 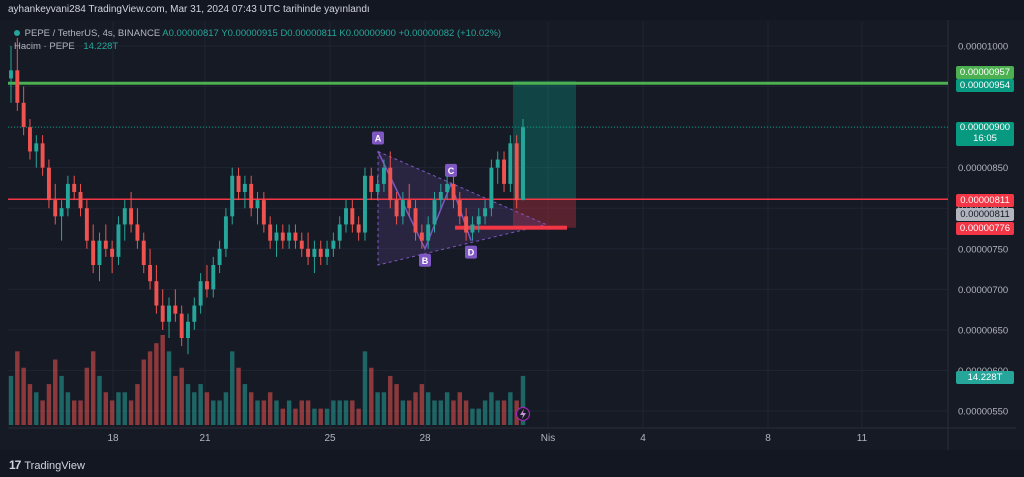 I want to click on candle-countdown: 16:05, so click(x=985, y=138).